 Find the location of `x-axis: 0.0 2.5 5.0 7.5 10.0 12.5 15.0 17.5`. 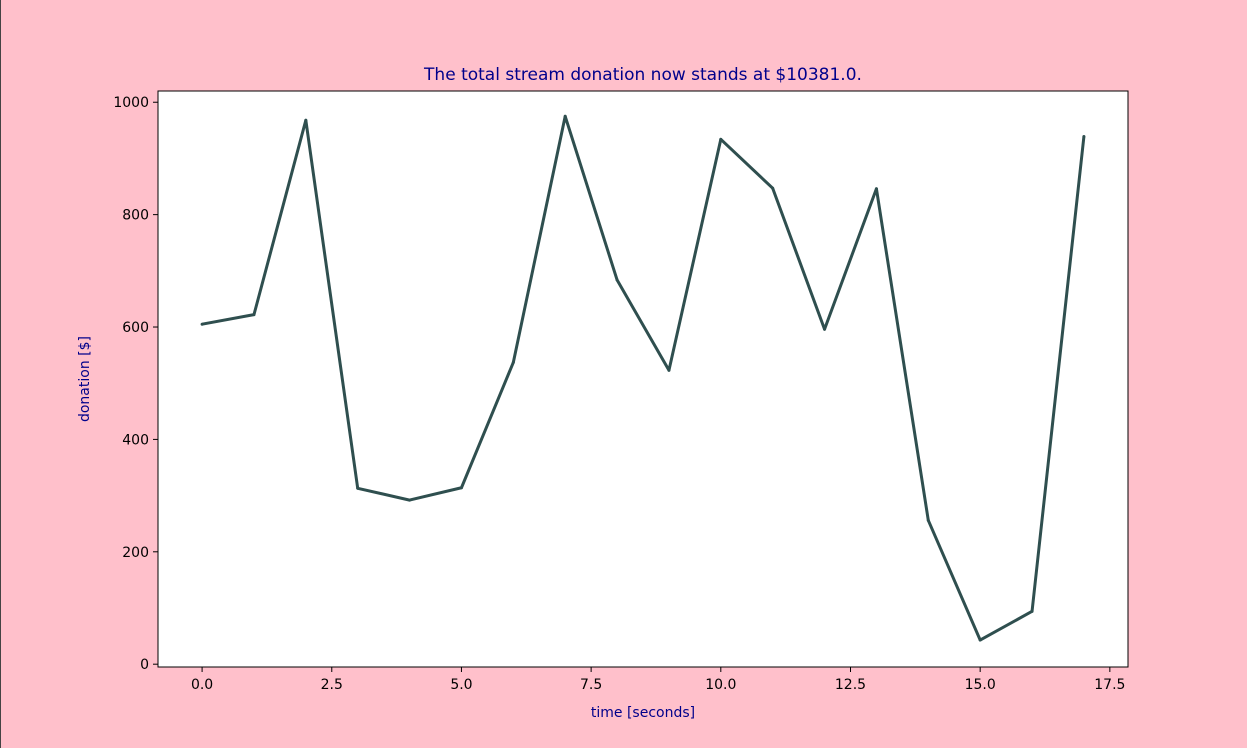

x-axis: 0.0 2.5 5.0 7.5 10.0 12.5 15.0 17.5 is located at coordinates (658, 680).